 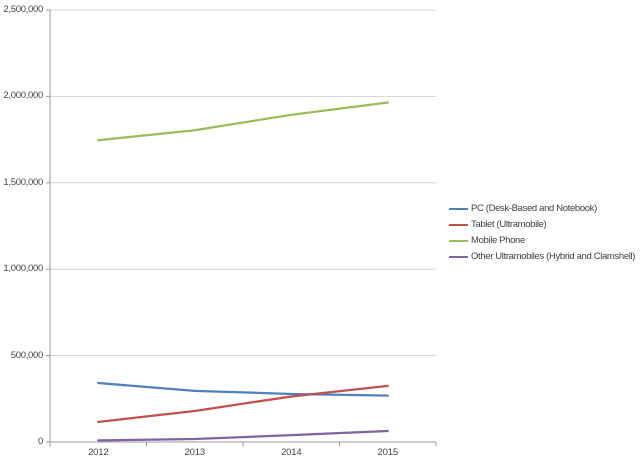 What do you see at coordinates (542, 241) in the screenshot?
I see `legend-item-mobile-phone: Mobile Phone` at bounding box center [542, 241].